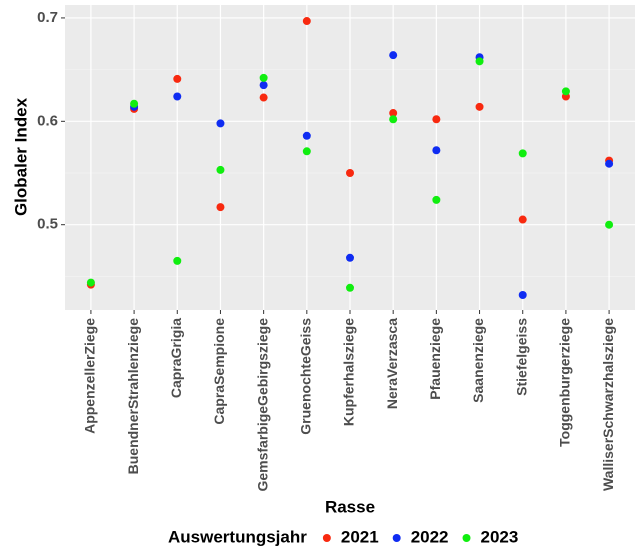  What do you see at coordinates (565, 382) in the screenshot?
I see `x-tick-label: Toggenburgerziege` at bounding box center [565, 382].